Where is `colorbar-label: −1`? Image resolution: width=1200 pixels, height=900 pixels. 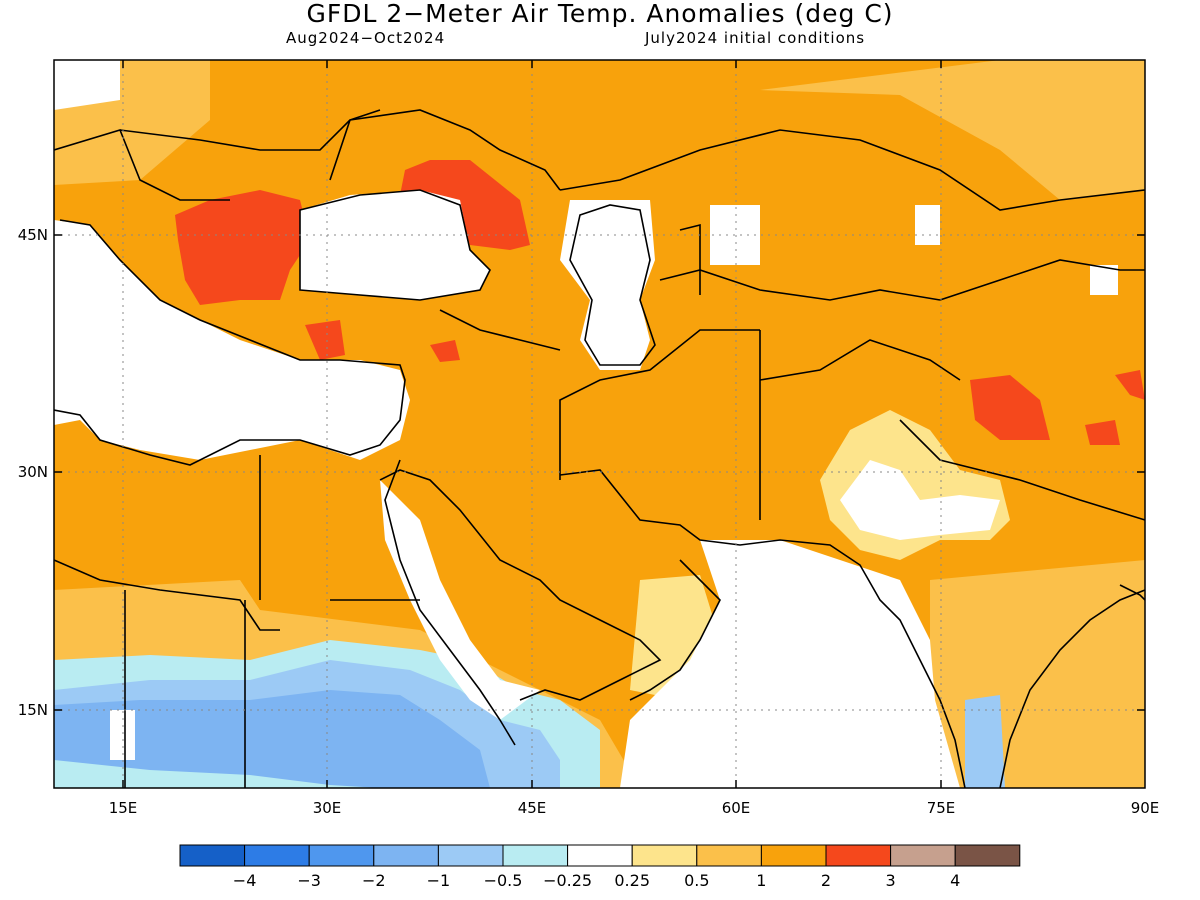 colorbar-label: −1 is located at coordinates (439, 880).